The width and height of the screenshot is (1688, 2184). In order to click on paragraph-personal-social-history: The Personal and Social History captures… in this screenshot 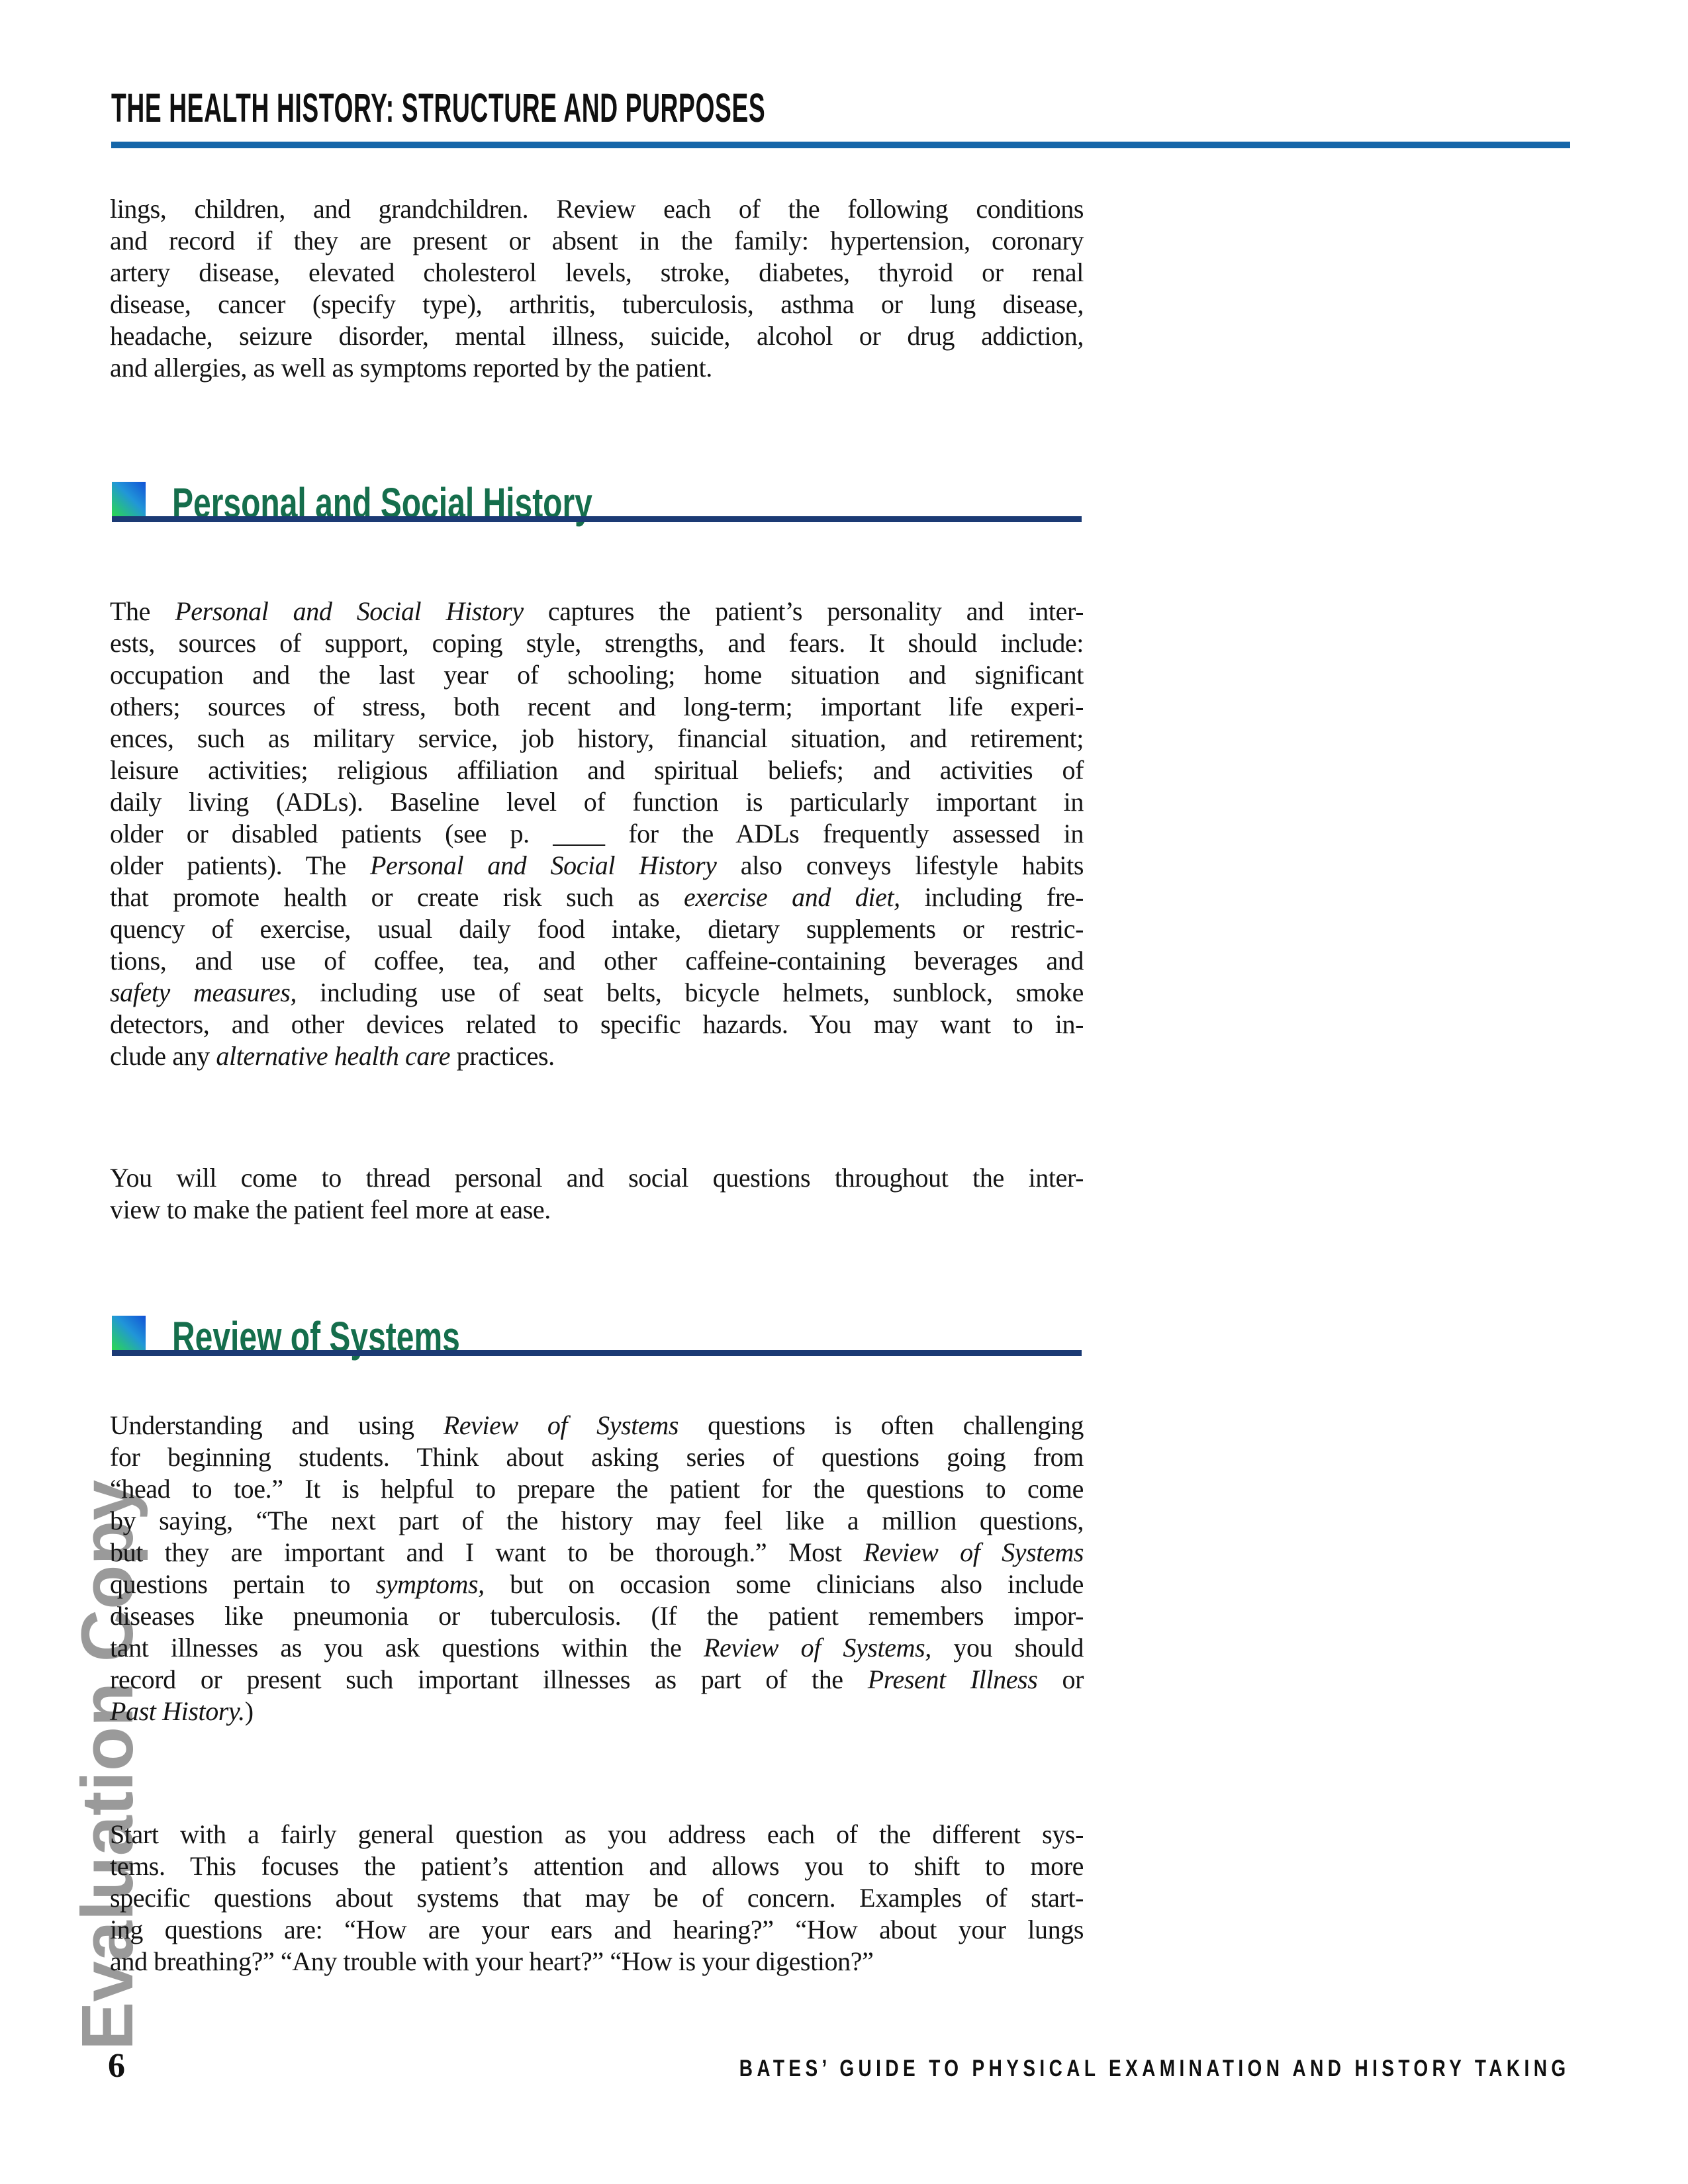, I will do `click(597, 834)`.